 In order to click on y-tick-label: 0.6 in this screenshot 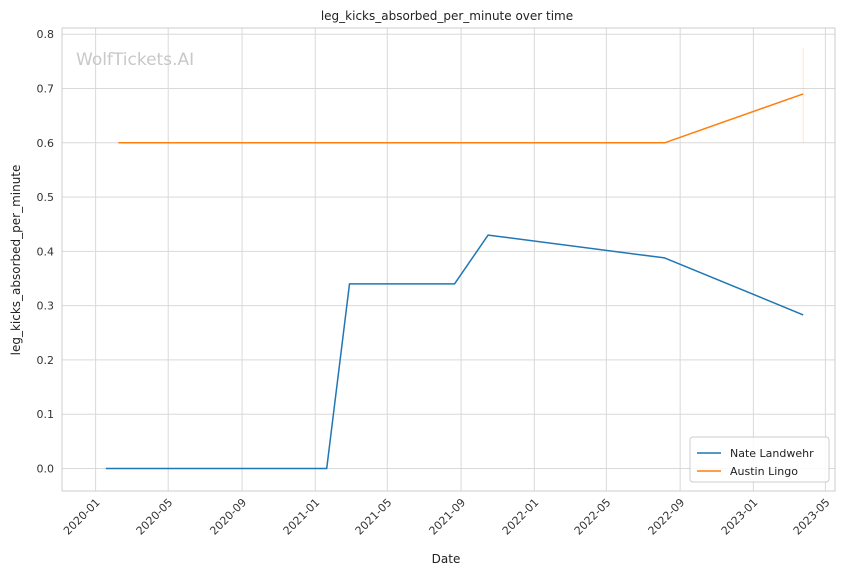, I will do `click(46, 143)`.